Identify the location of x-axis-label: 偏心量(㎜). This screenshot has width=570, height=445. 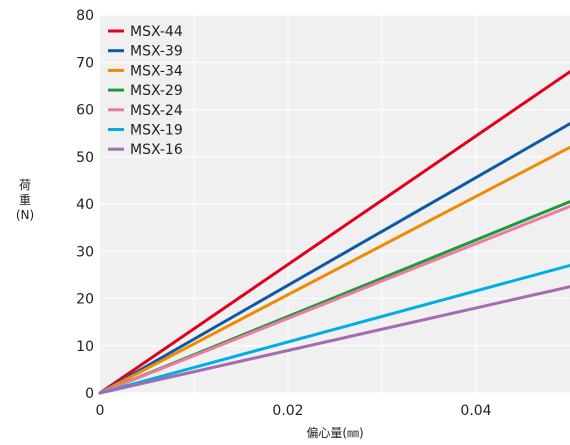
(334, 432).